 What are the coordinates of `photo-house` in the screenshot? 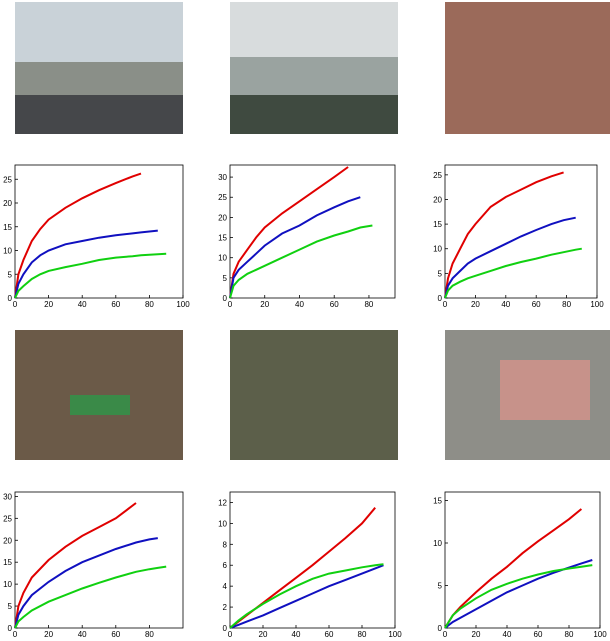 It's located at (545, 390).